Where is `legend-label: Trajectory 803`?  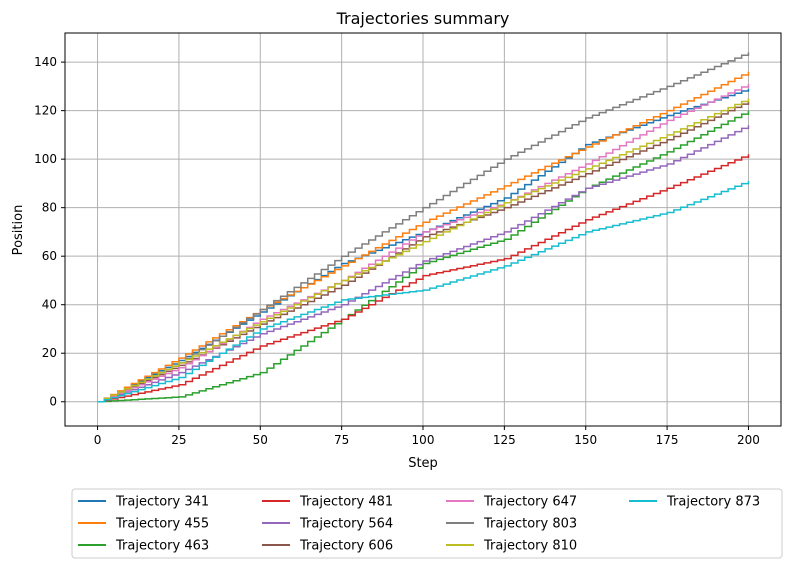
legend-label: Trajectory 803 is located at coordinates (530, 524).